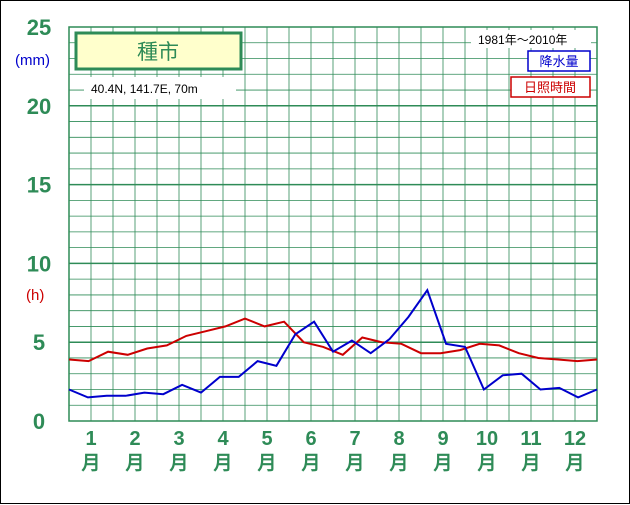  Describe the element at coordinates (35, 295) in the screenshot. I see `y-unit-hours: (h)` at that location.